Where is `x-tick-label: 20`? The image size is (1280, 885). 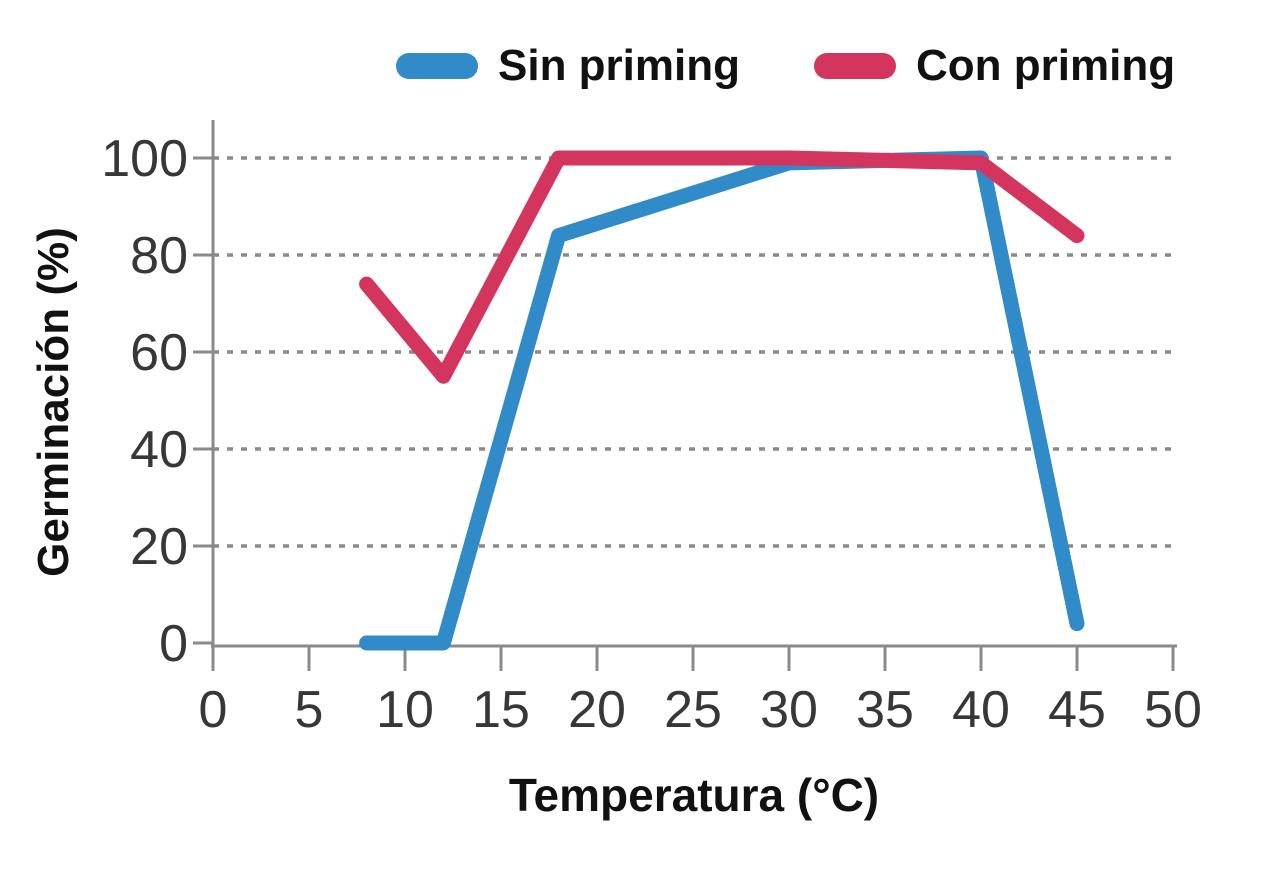
x-tick-label: 20 is located at coordinates (597, 710).